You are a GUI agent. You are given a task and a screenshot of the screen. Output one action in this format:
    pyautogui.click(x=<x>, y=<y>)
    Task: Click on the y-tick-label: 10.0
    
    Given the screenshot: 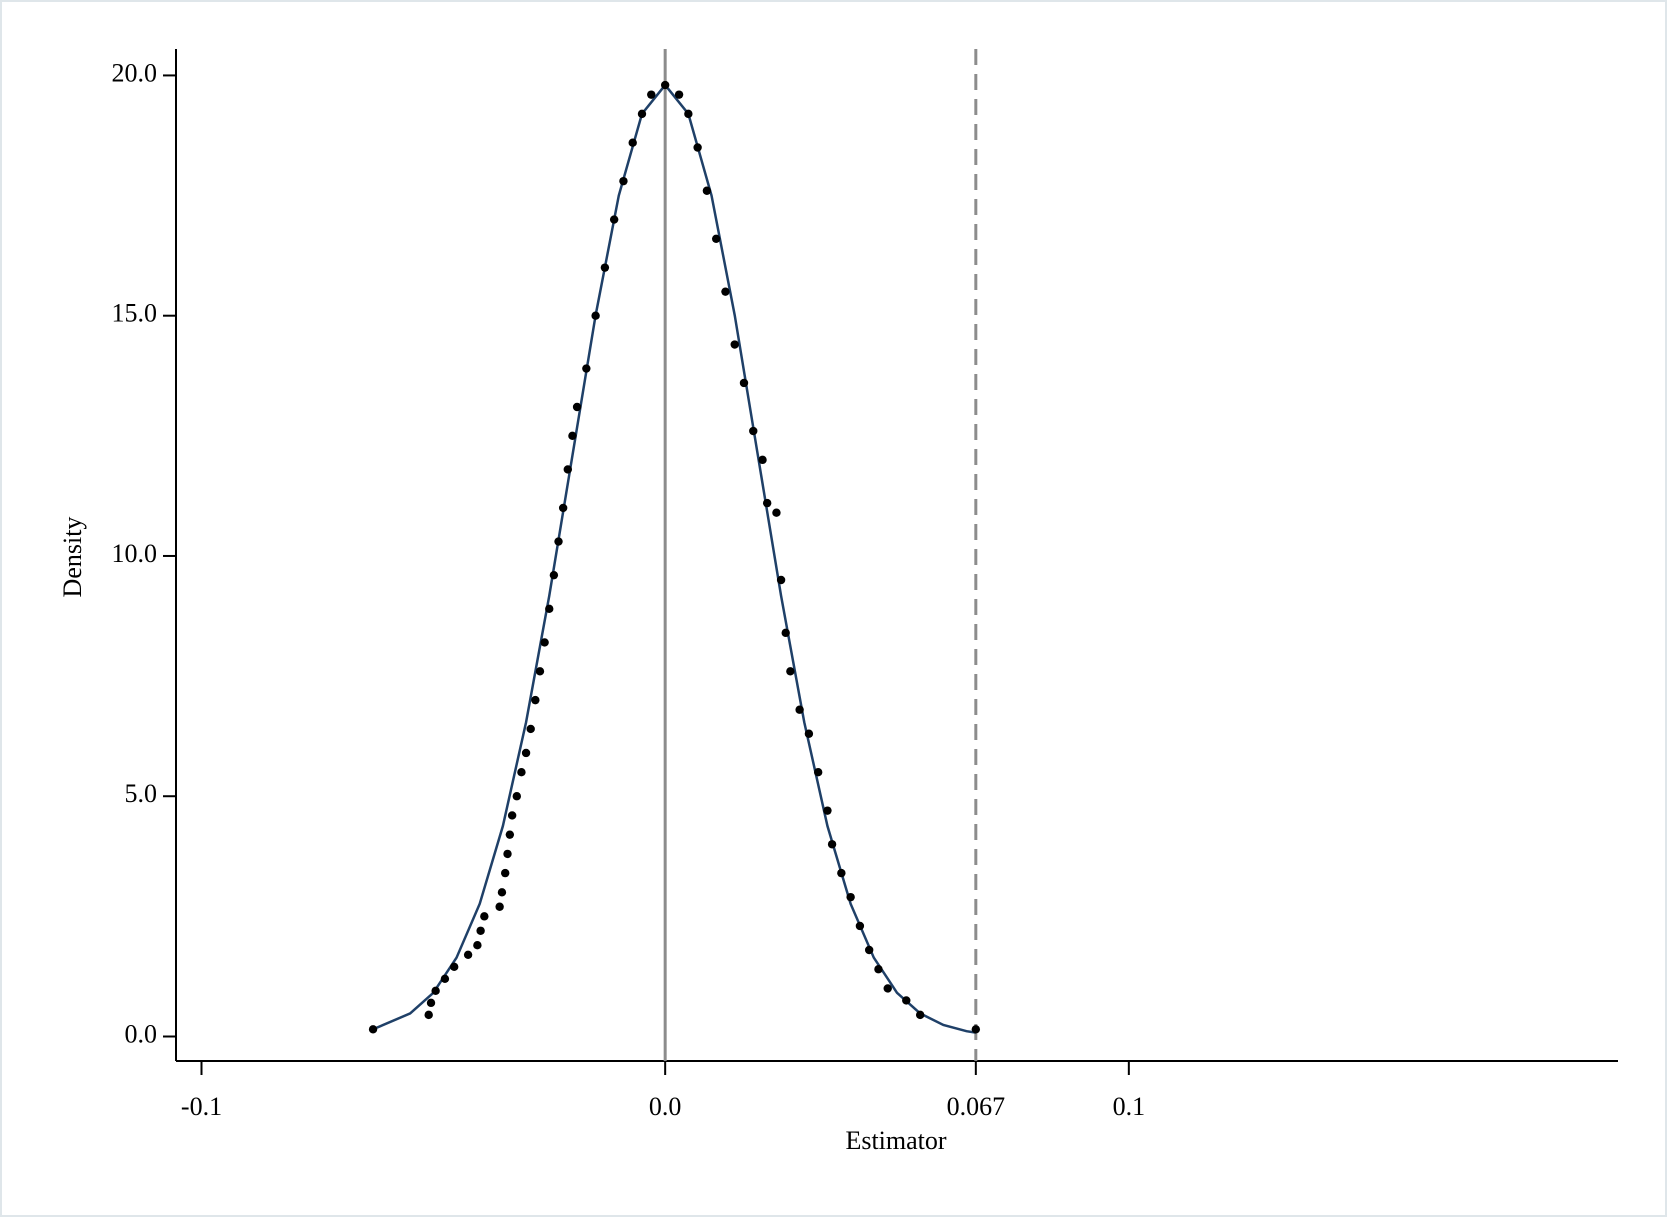 What is the action you would take?
    pyautogui.click(x=135, y=553)
    